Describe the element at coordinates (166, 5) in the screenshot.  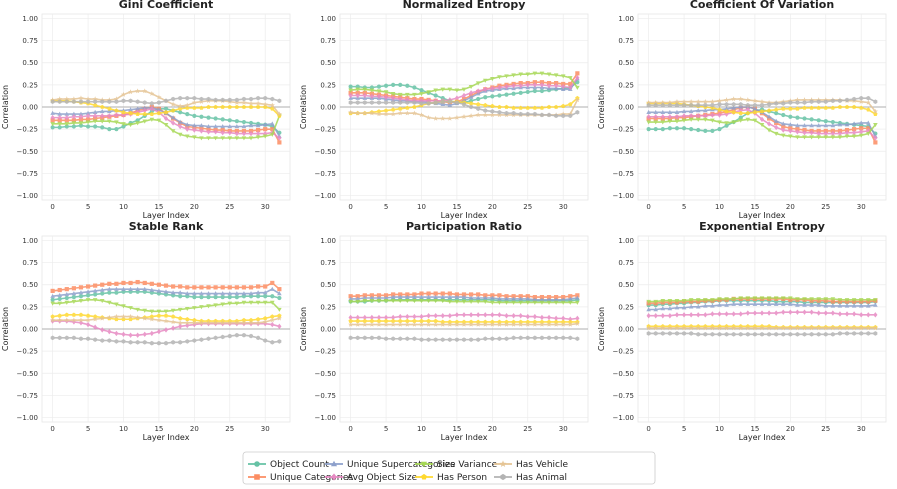
I see `panel-title: Gini Coefficient` at that location.